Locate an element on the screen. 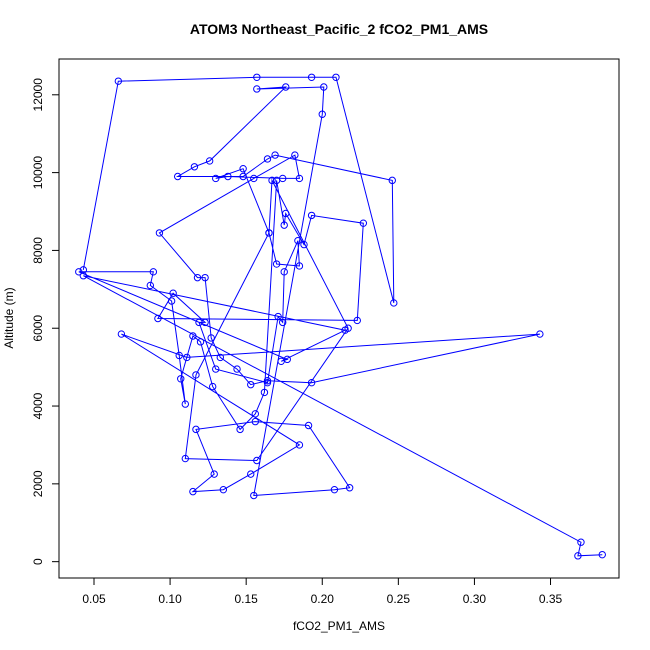 The image size is (650, 650). x-tick-label: 0.20 is located at coordinates (323, 599).